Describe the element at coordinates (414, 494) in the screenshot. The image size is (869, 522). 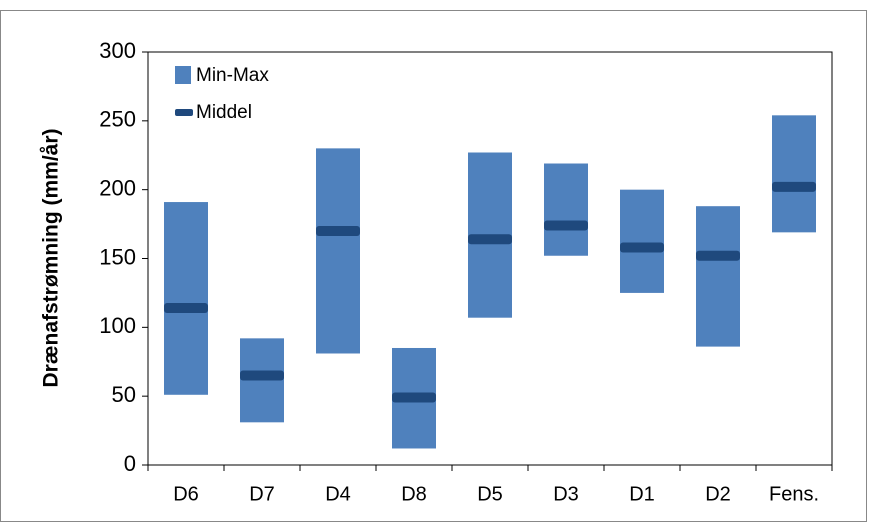
I see `x-tick-label: D8` at that location.